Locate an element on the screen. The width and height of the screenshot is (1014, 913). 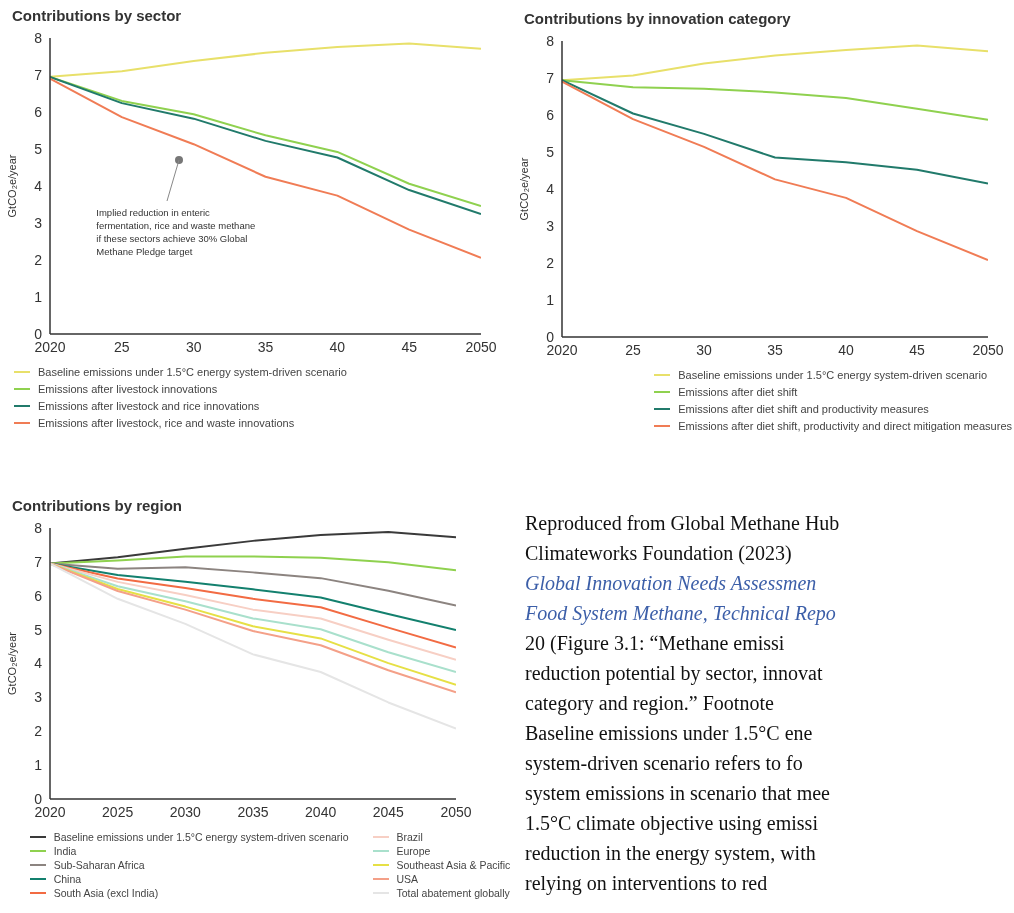
chart-title: Contributions by sector is located at coordinates (97, 16).